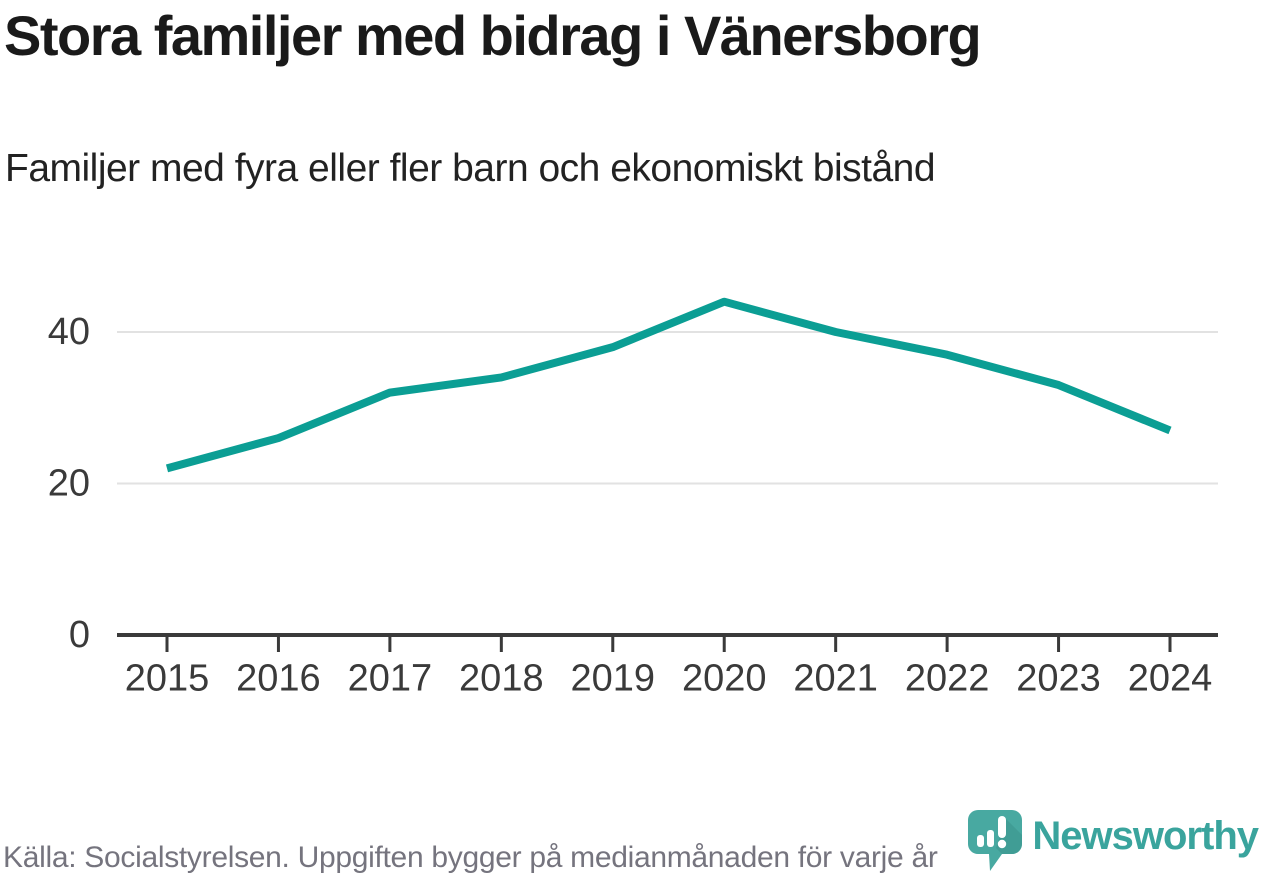 The width and height of the screenshot is (1262, 879). I want to click on x-axis-label-2020: 2020, so click(724, 678).